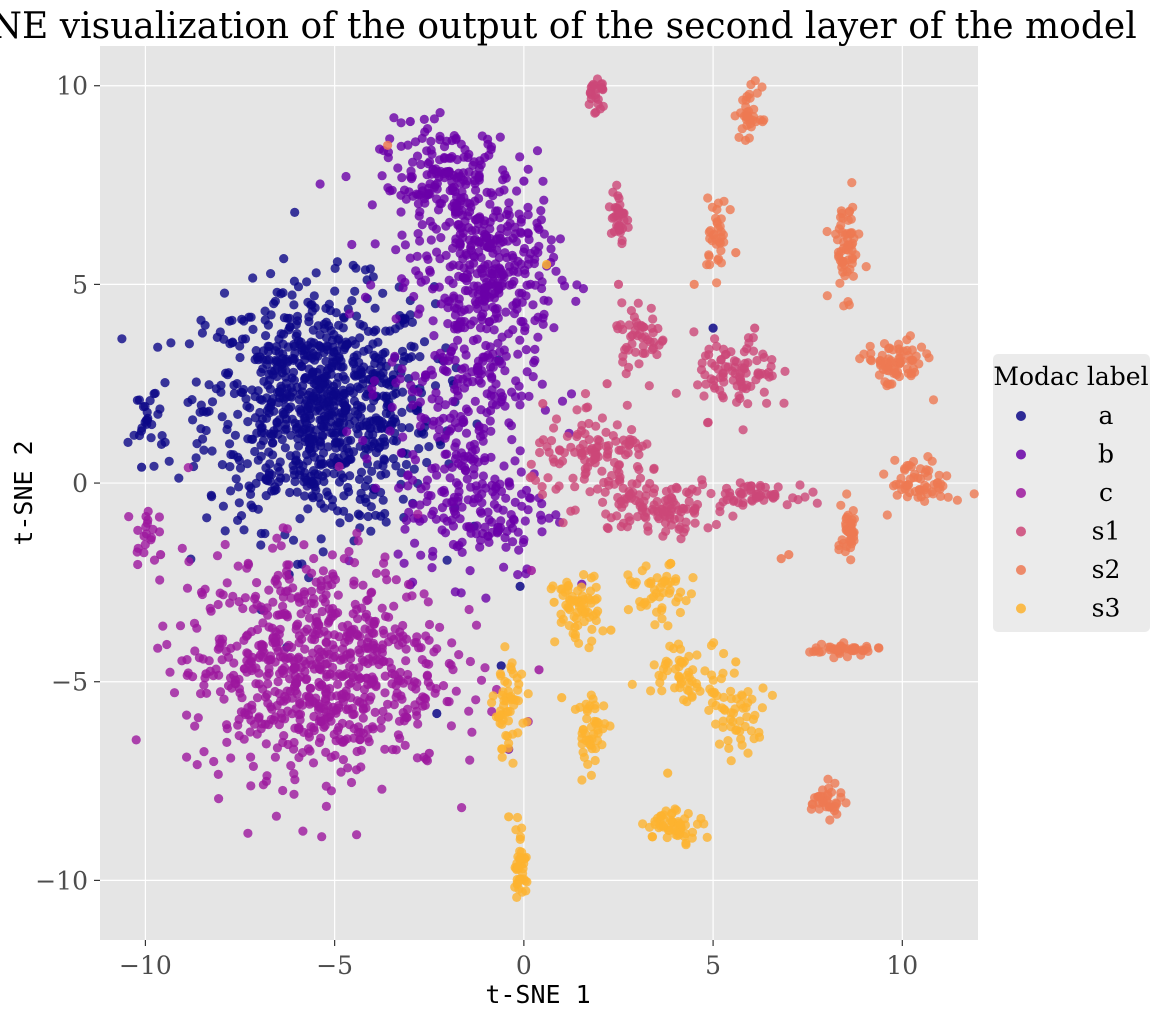  Describe the element at coordinates (524, 965) in the screenshot. I see `x-tick-label: 0` at that location.